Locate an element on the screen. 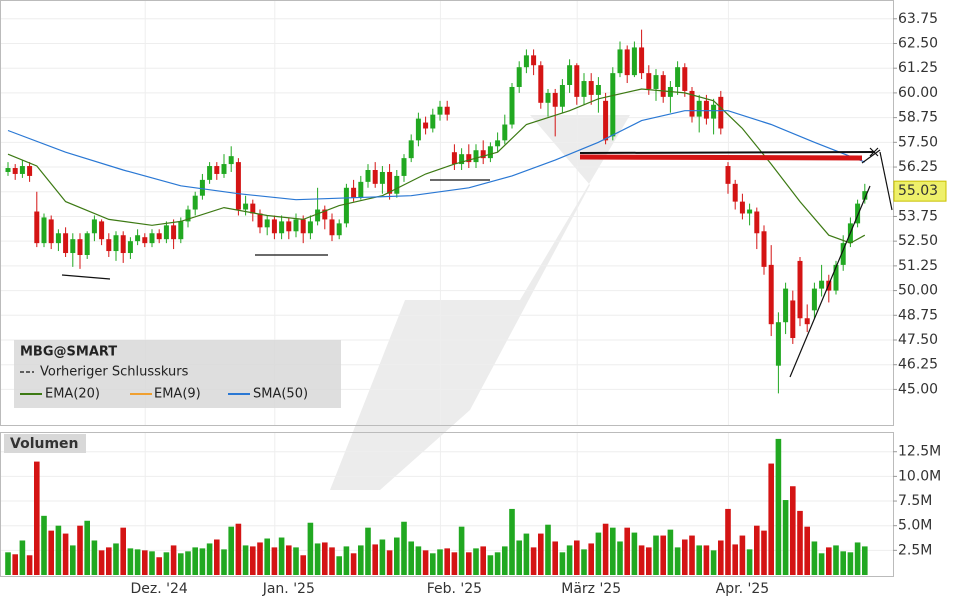  y-tick-label: 52.50 is located at coordinates (918, 241).